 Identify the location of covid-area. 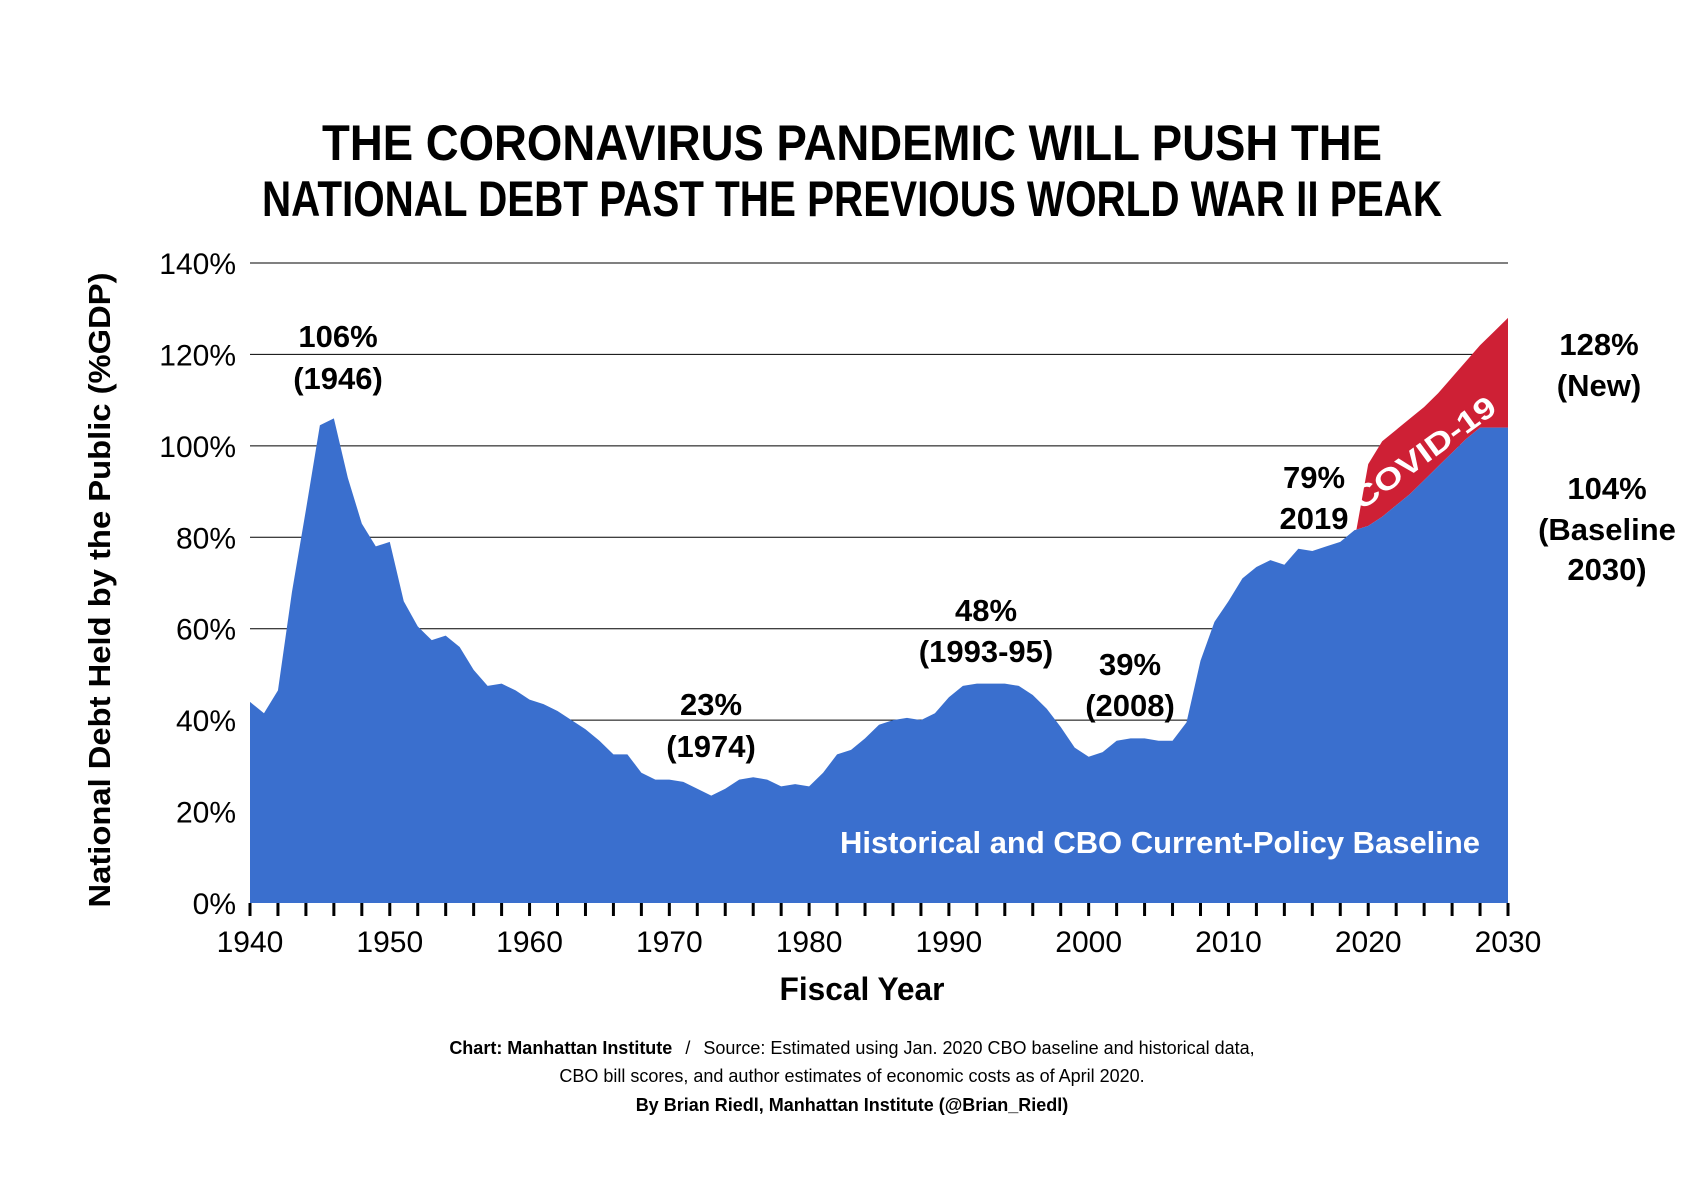
(1431, 429).